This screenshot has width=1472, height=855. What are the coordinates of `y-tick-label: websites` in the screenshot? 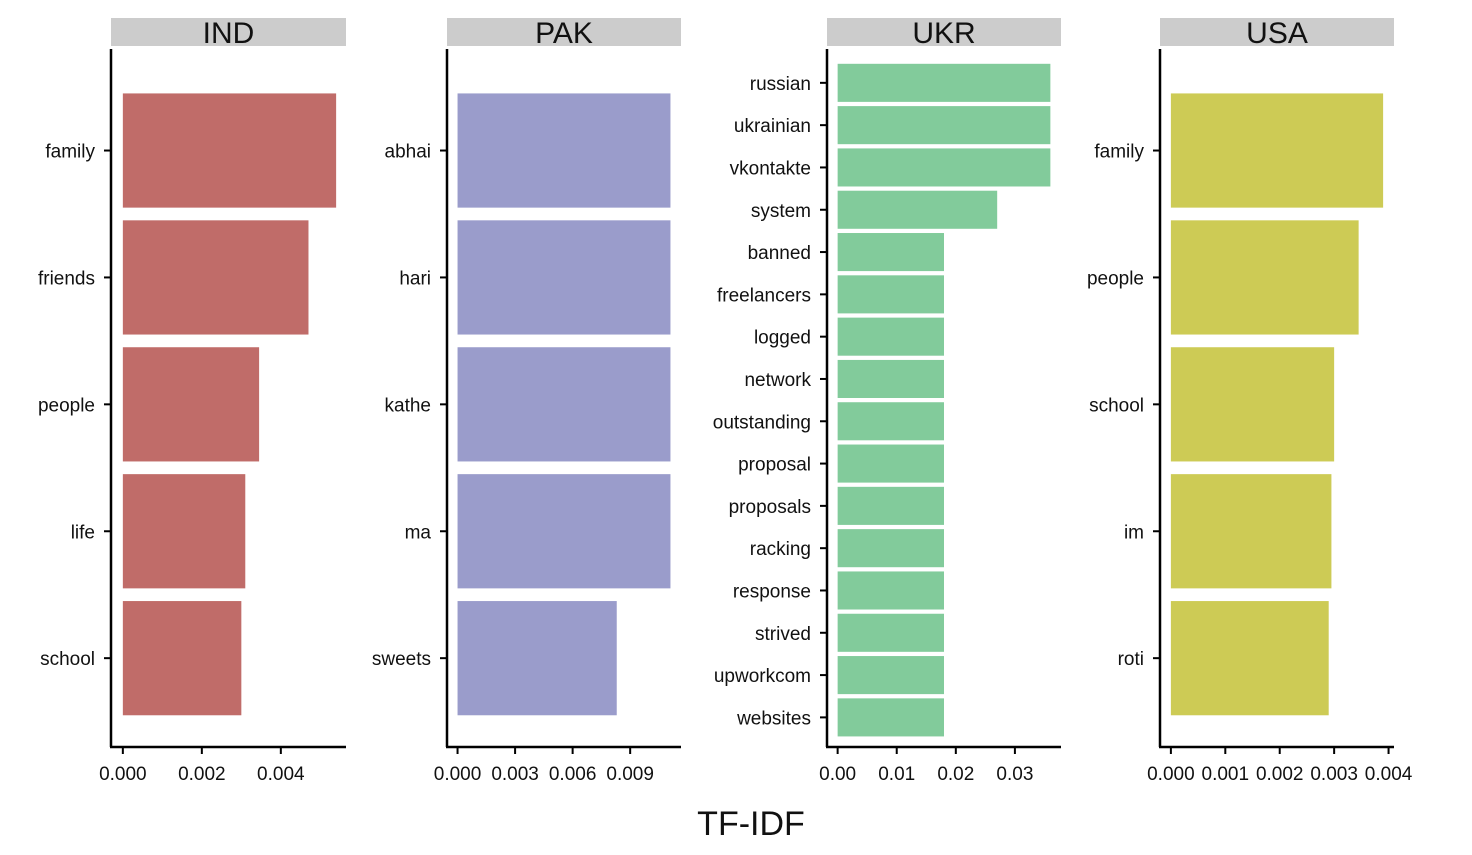 It's located at (773, 718).